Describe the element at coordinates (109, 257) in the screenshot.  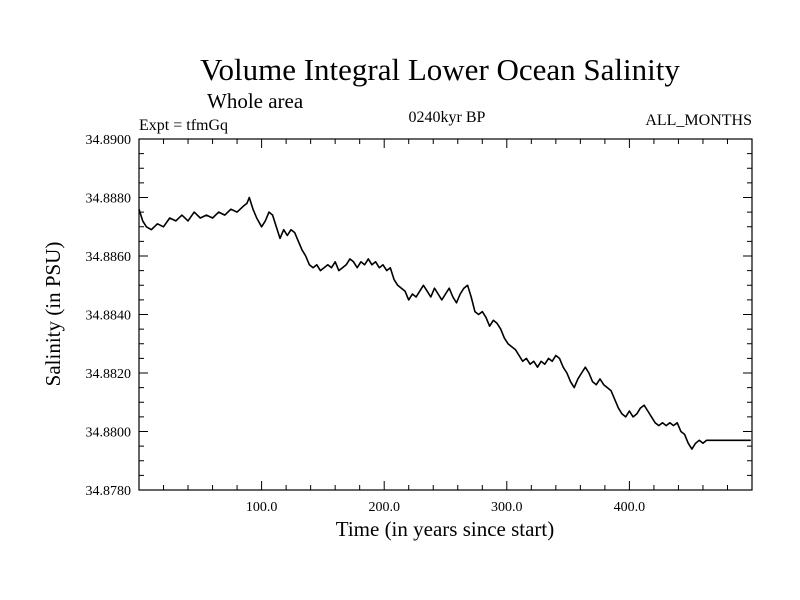
I see `y-tick-label: 34.8860` at that location.